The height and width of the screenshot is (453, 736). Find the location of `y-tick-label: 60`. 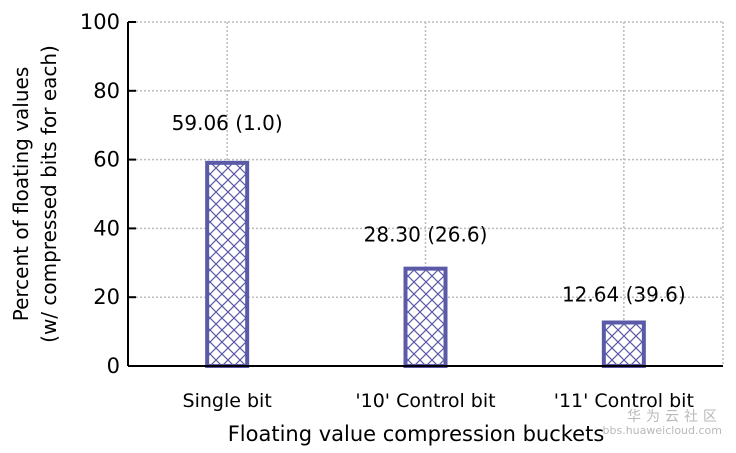

y-tick-label: 60 is located at coordinates (106, 160).